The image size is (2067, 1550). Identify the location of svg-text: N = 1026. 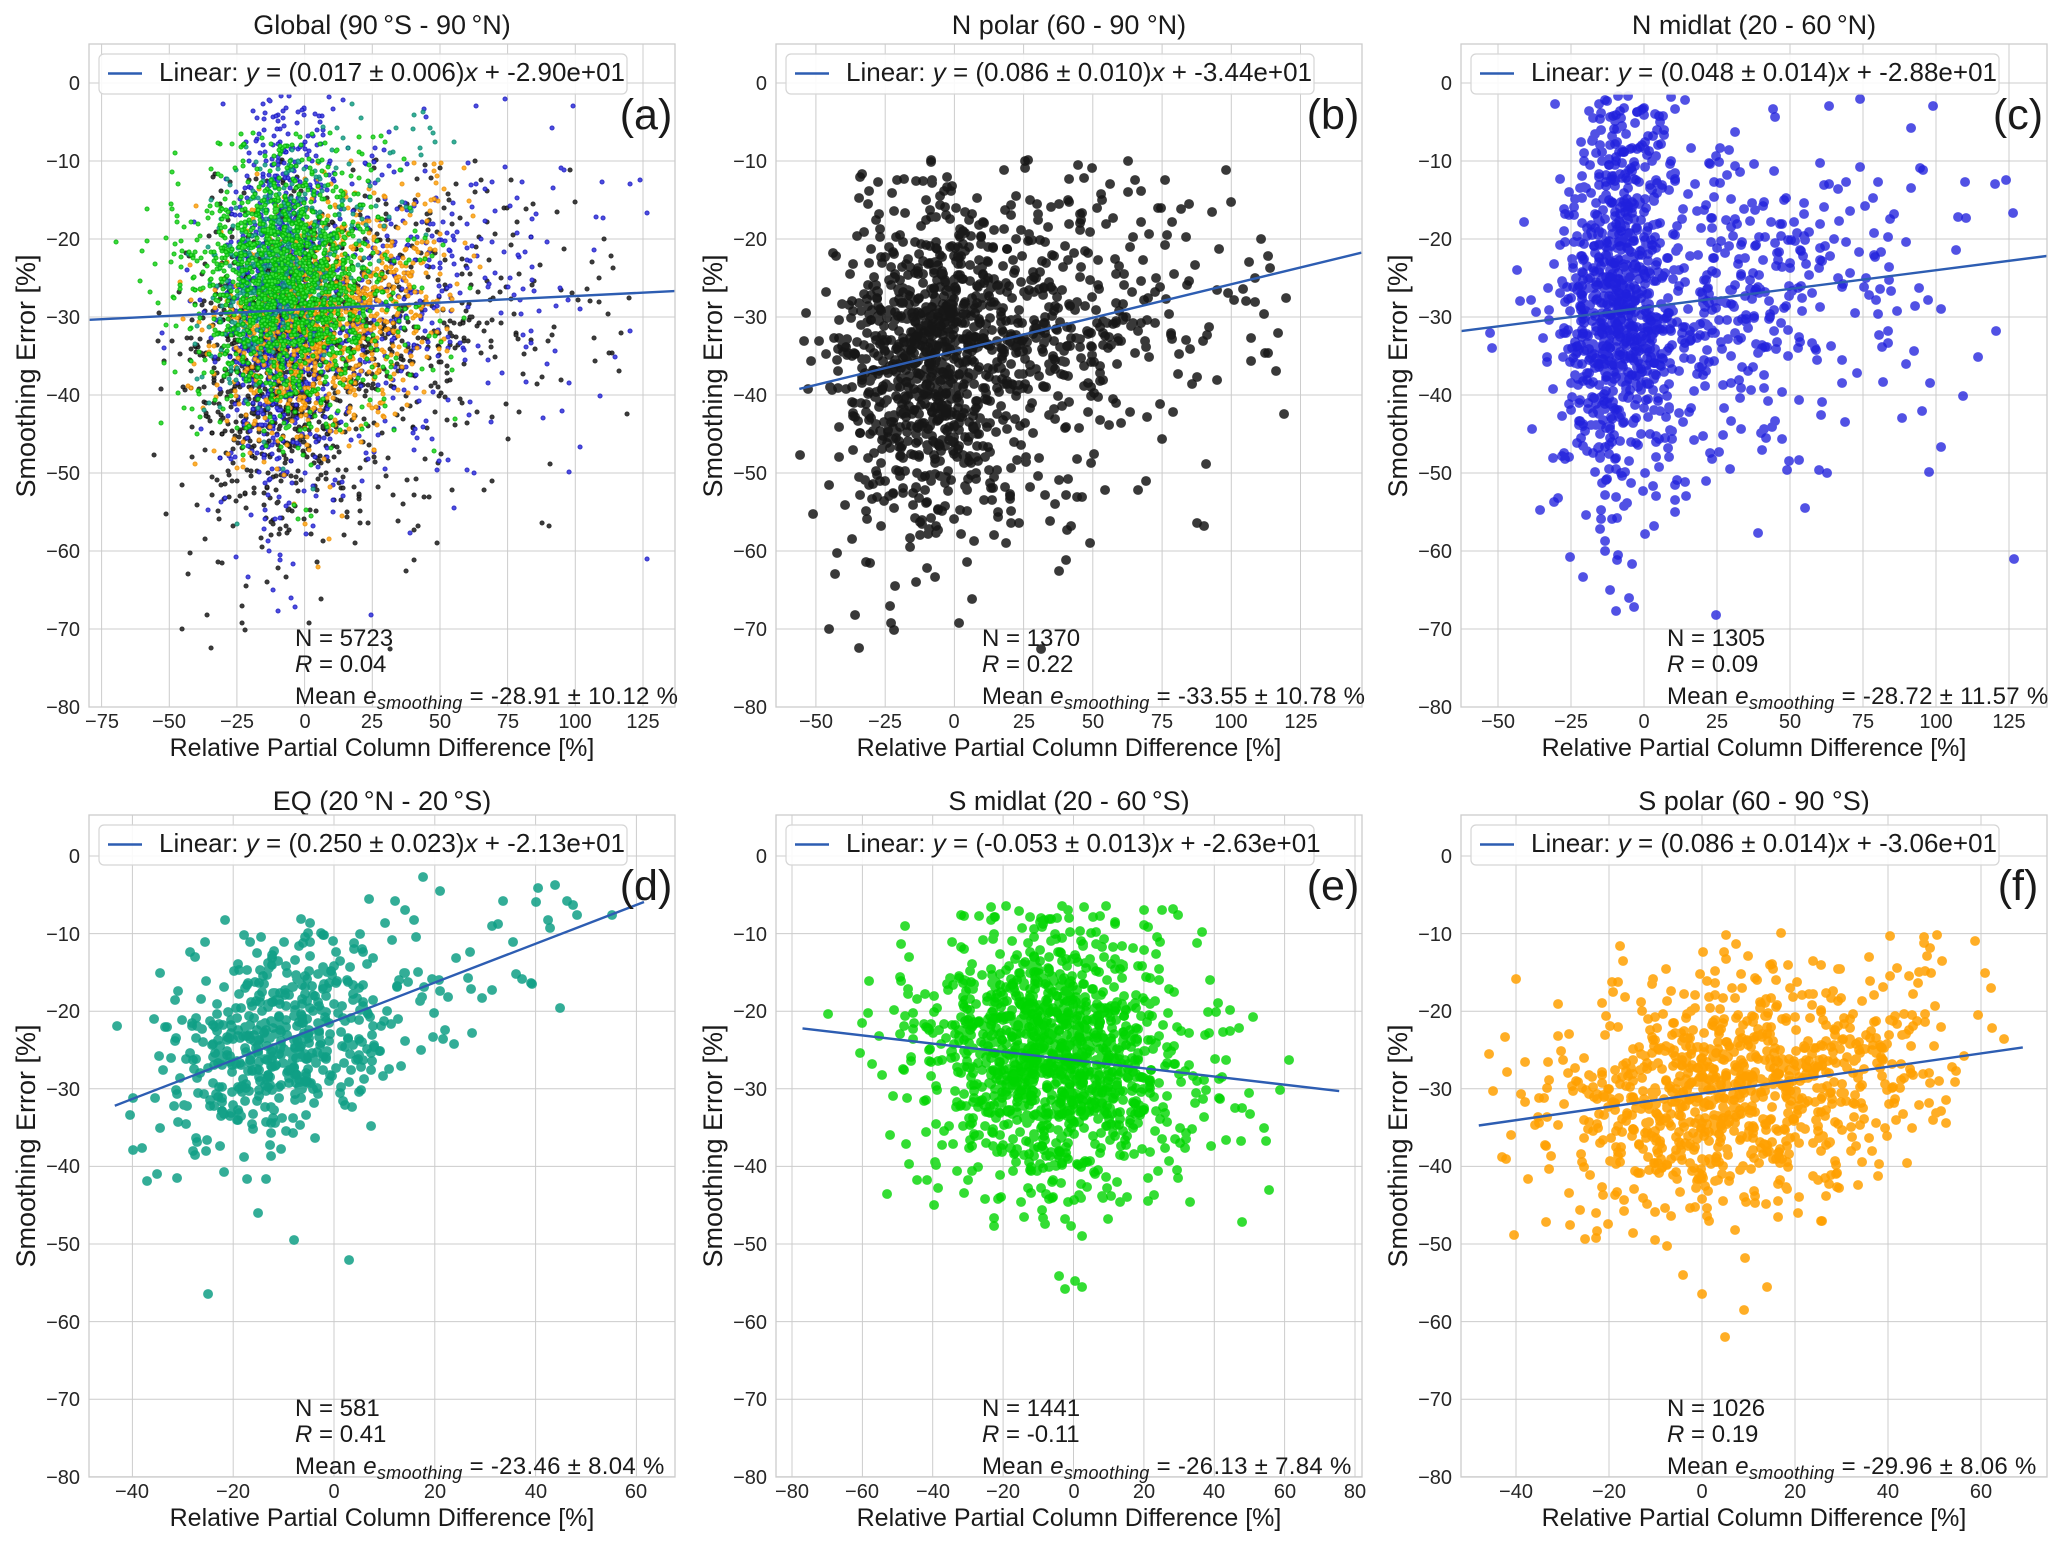
(1716, 1408).